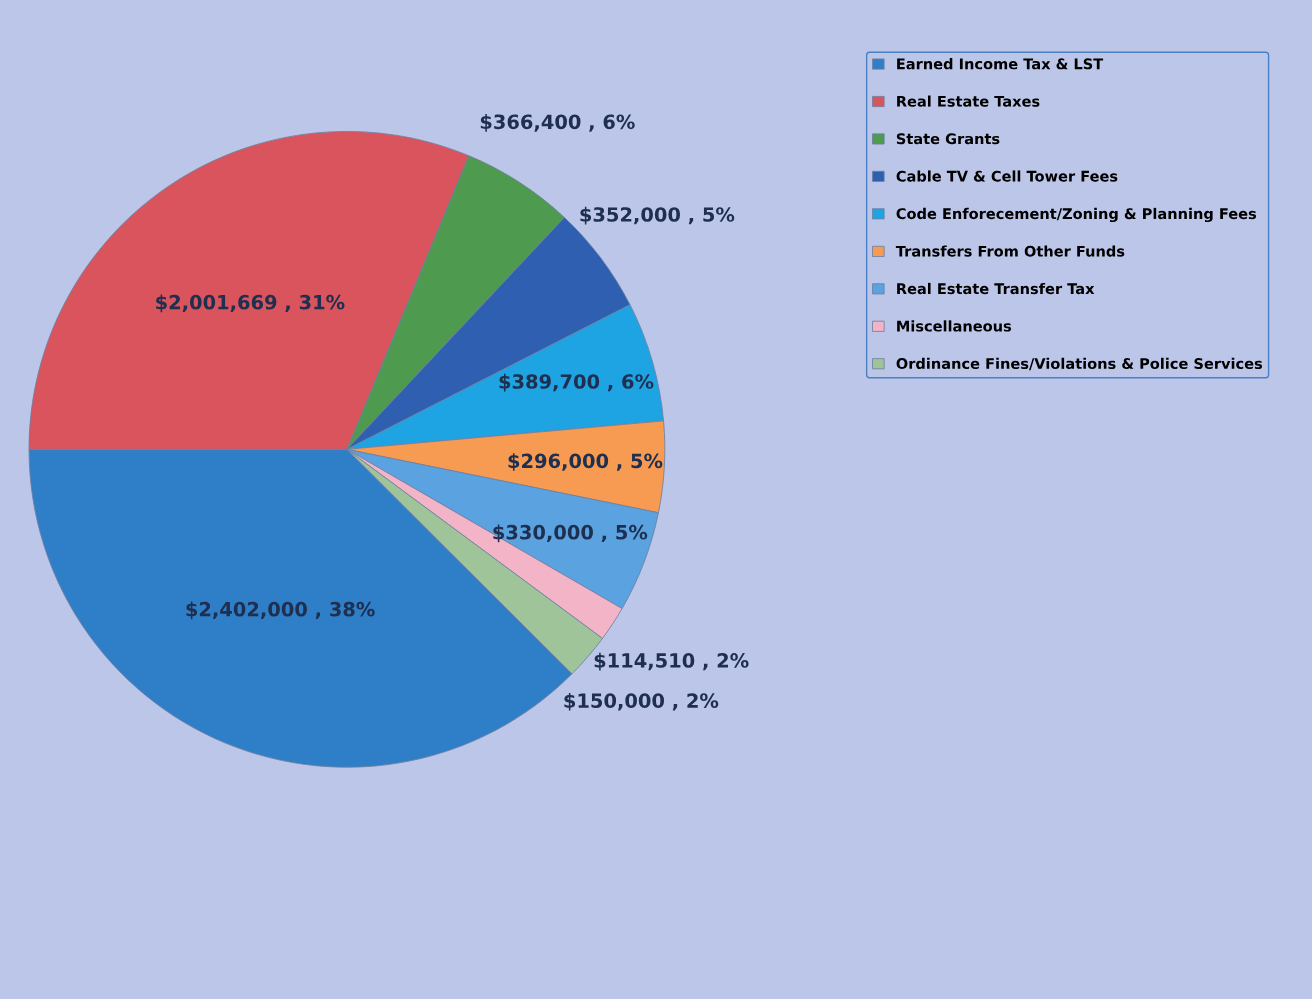  Describe the element at coordinates (1010, 251) in the screenshot. I see `legend-label: Transfers From Other Funds` at that location.